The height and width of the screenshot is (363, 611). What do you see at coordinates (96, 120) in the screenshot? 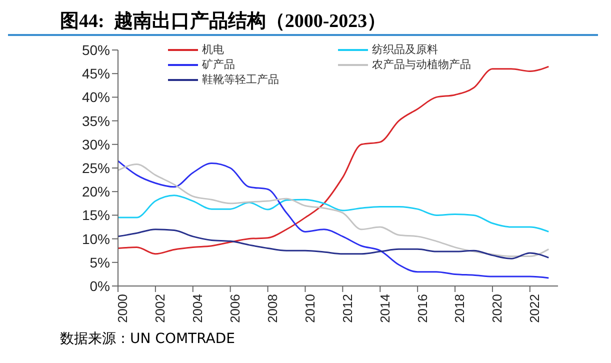
I see `y-tick-label: 35%` at bounding box center [96, 120].